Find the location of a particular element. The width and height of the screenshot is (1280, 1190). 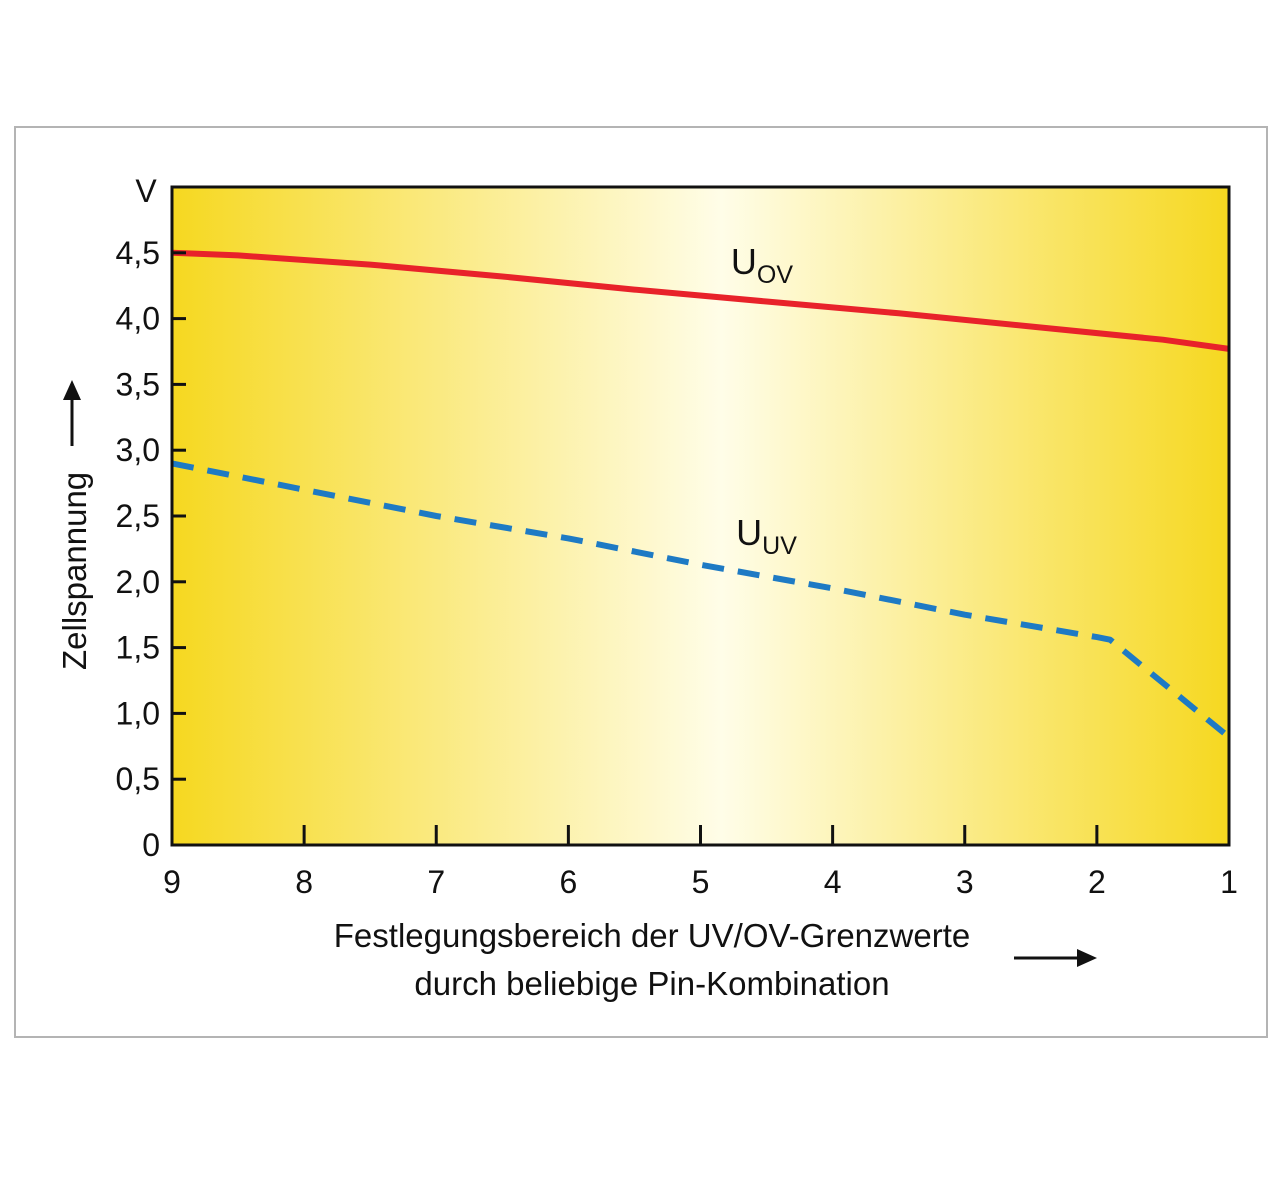

x-axis-arrow-head is located at coordinates (1087, 958).